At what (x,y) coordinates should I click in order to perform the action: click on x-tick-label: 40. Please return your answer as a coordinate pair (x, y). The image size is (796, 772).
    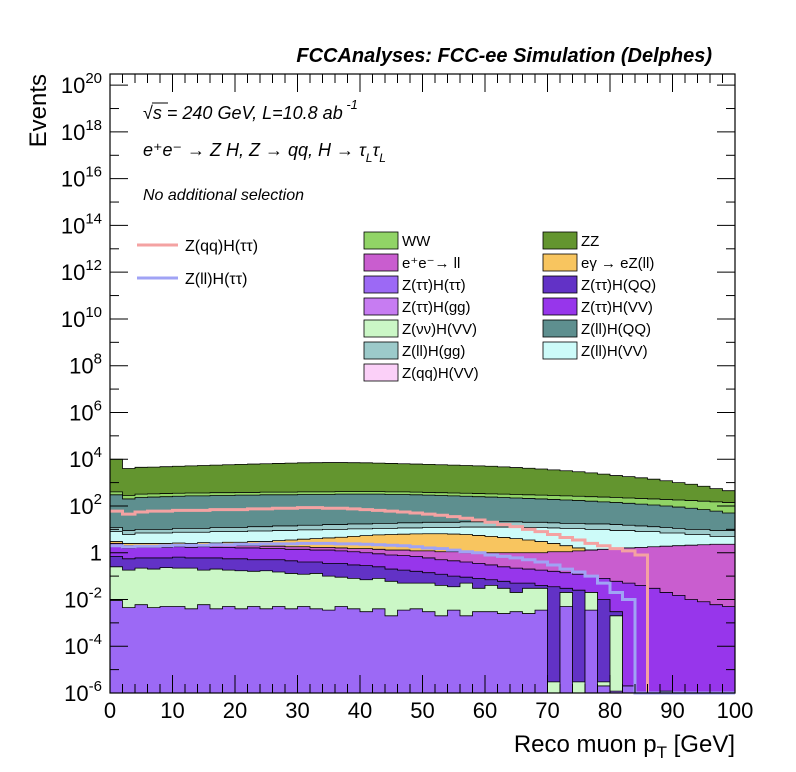
    Looking at the image, I should click on (360, 710).